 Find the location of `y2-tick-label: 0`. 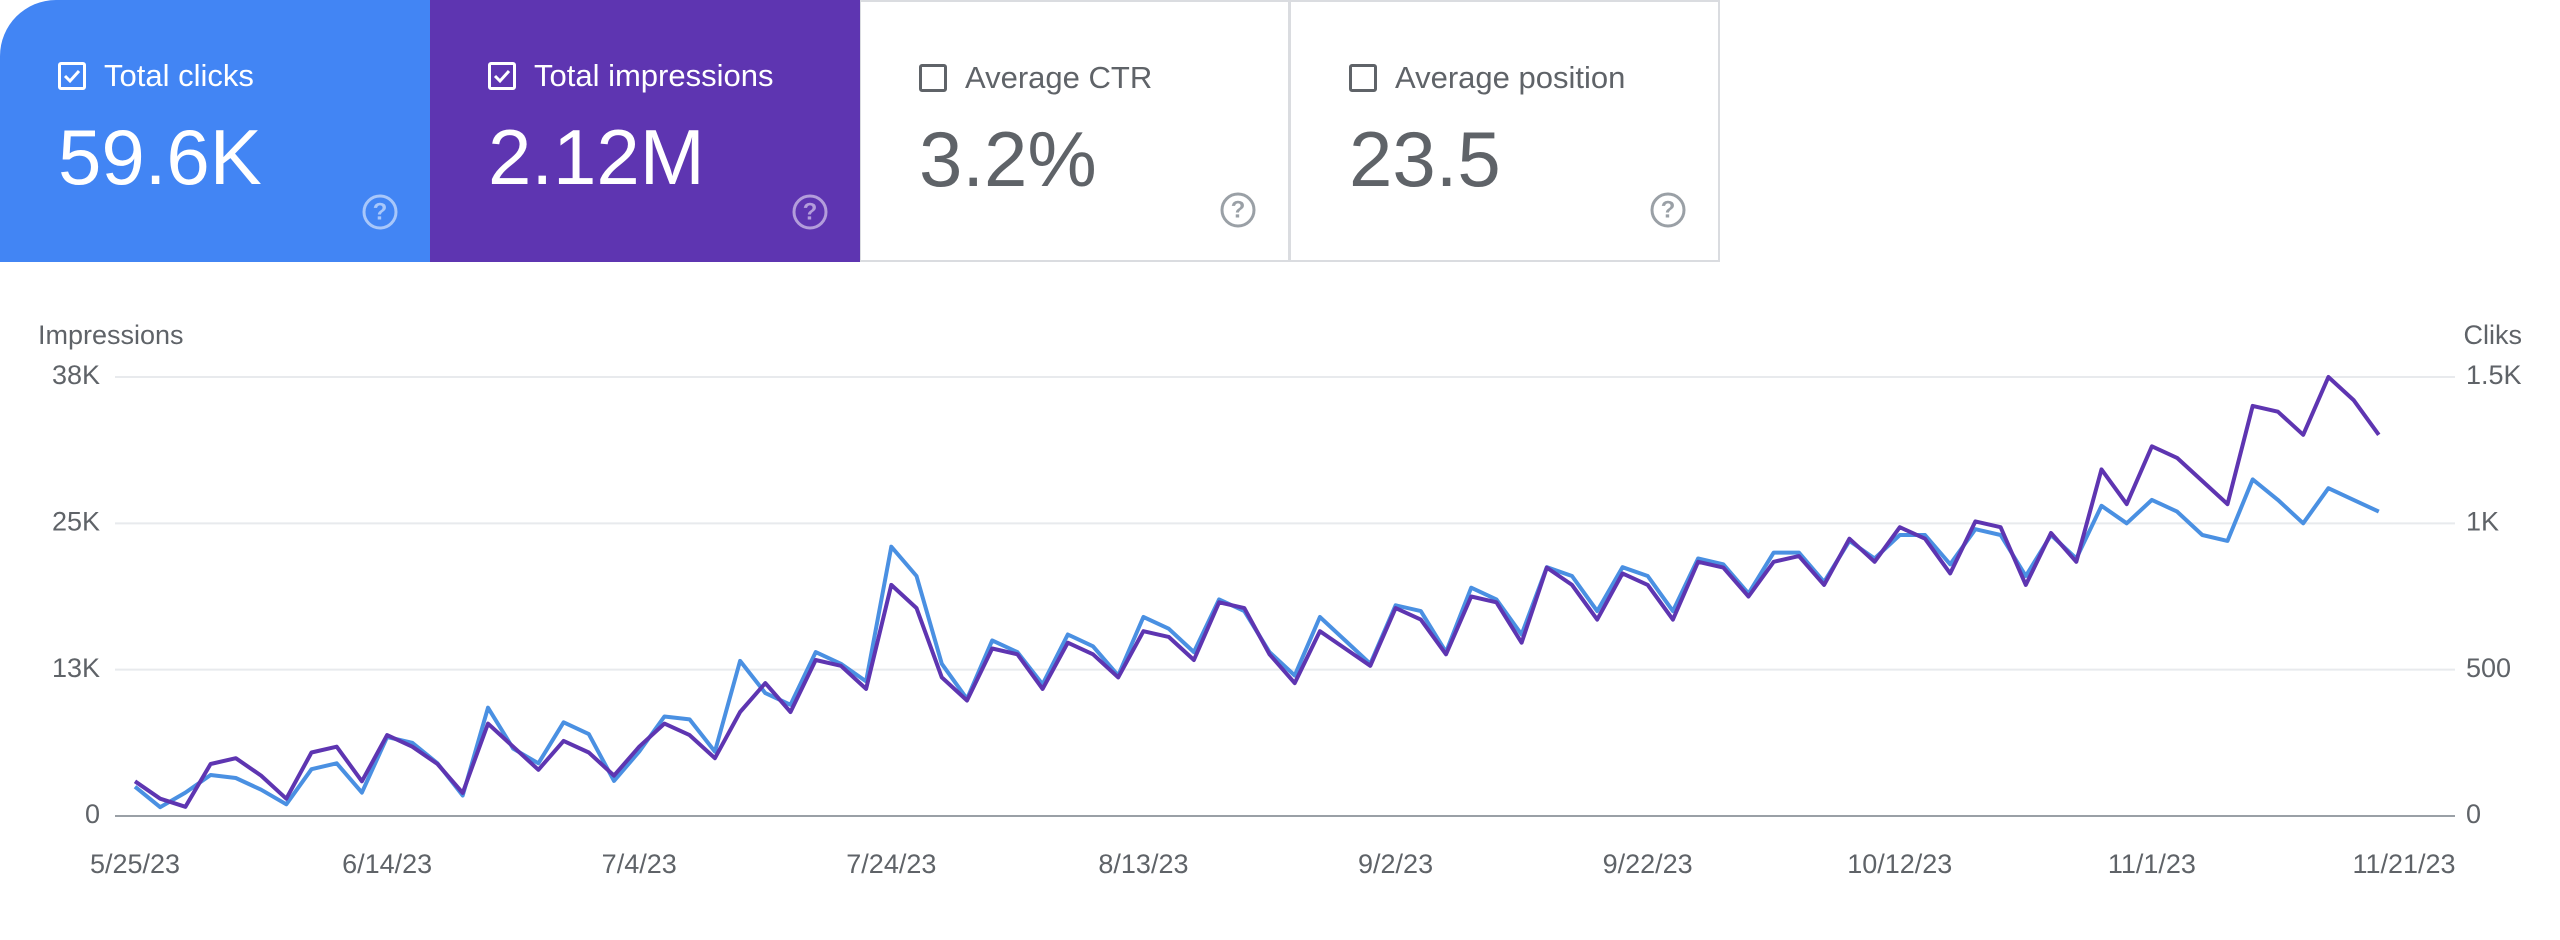

y2-tick-label: 0 is located at coordinates (2473, 814).